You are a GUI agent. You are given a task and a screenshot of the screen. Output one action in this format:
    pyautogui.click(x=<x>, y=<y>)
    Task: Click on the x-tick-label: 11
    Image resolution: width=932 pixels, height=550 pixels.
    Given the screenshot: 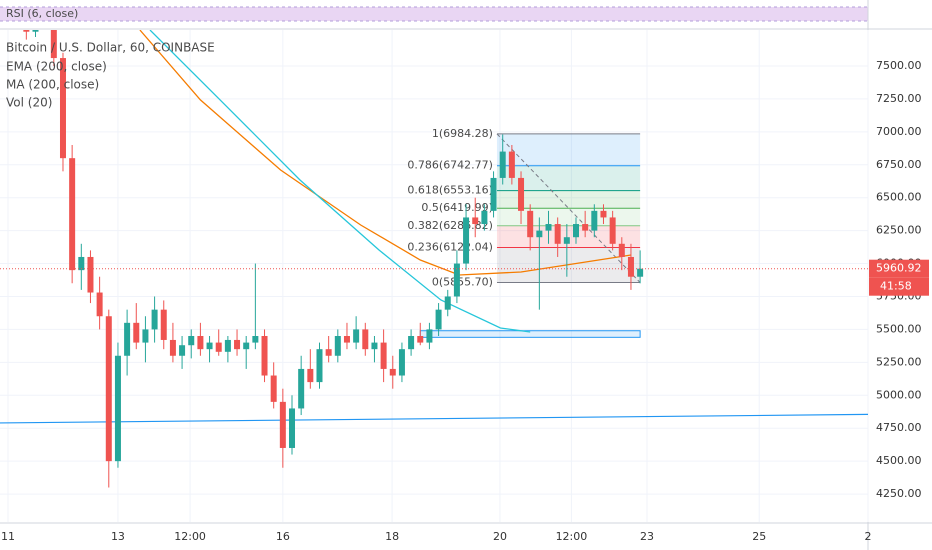 What is the action you would take?
    pyautogui.click(x=8, y=536)
    